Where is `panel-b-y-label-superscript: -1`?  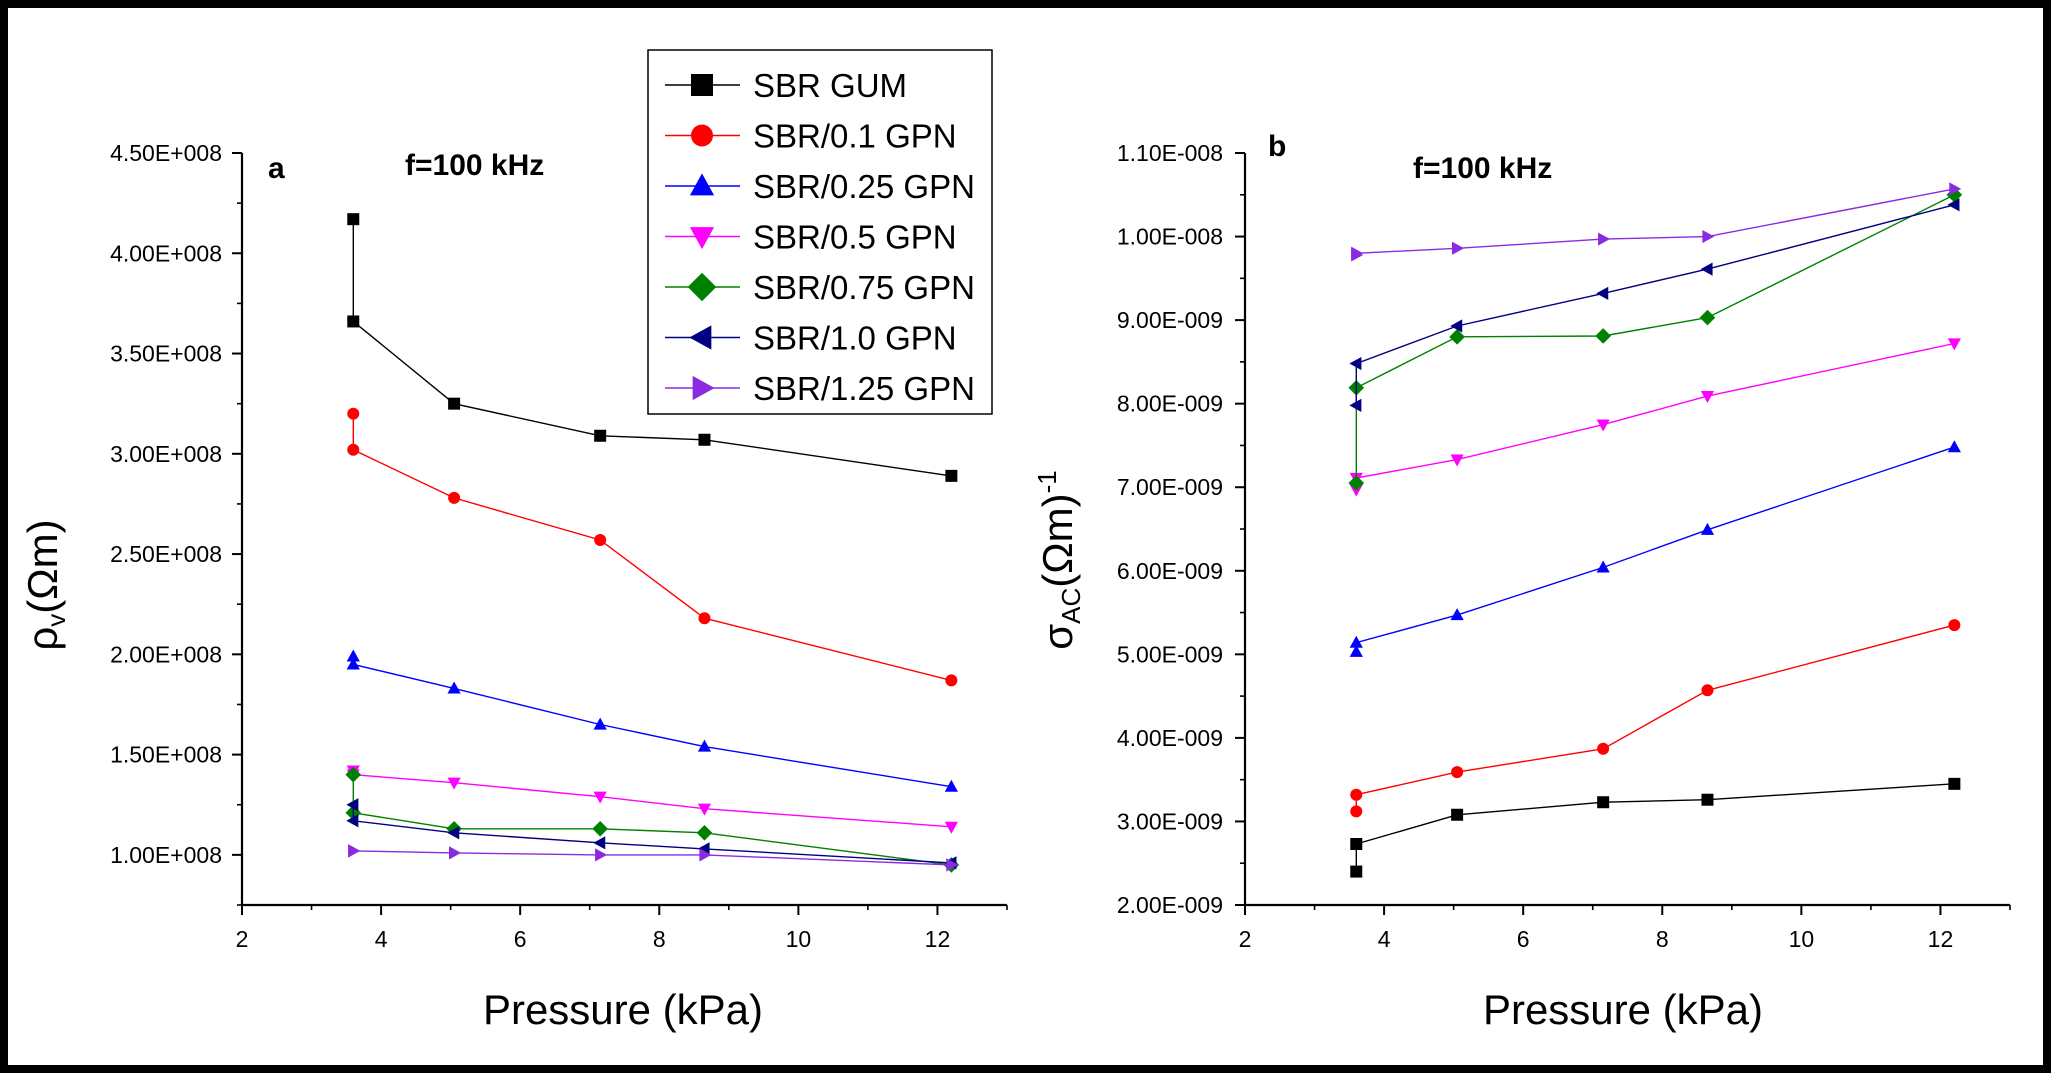 panel-b-y-label-superscript: -1 is located at coordinates (1047, 481).